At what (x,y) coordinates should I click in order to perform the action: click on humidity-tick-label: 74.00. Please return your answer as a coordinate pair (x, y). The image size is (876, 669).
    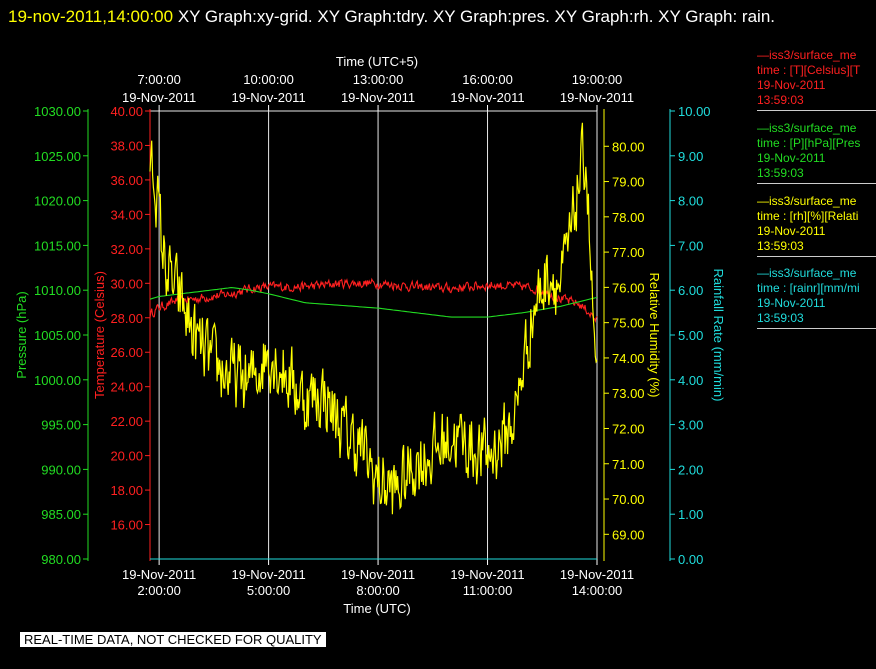
    Looking at the image, I should click on (628, 358).